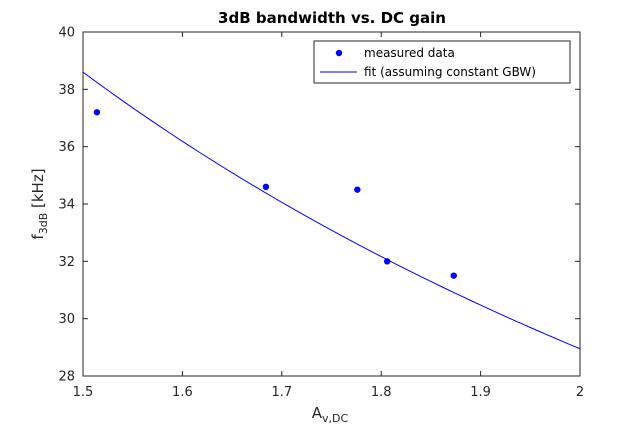 The image size is (640, 430). I want to click on chart-title: 3dB bandwidth vs. DC gain, so click(332, 18).